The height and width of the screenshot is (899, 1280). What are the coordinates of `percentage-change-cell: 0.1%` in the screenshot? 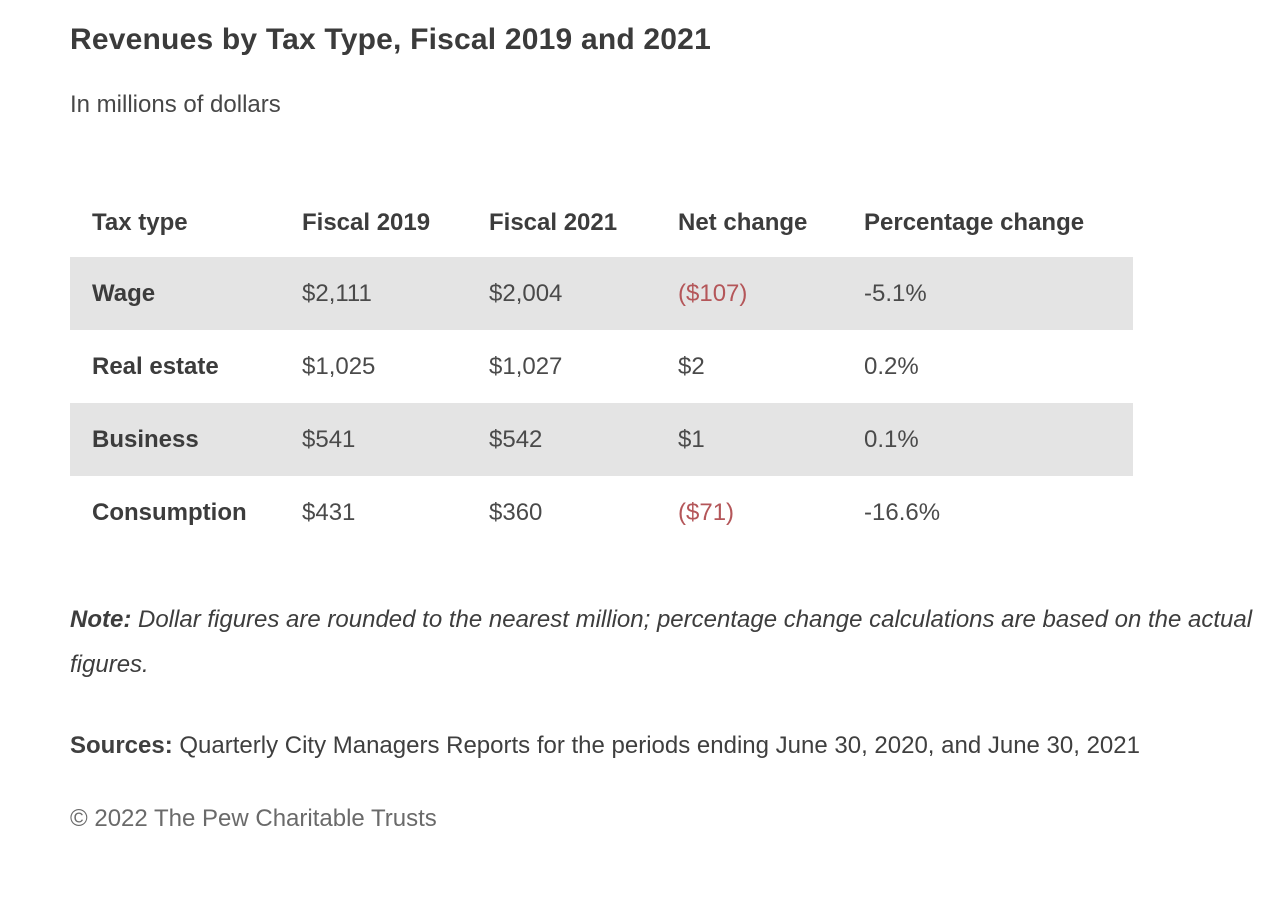 It's located at (891, 439).